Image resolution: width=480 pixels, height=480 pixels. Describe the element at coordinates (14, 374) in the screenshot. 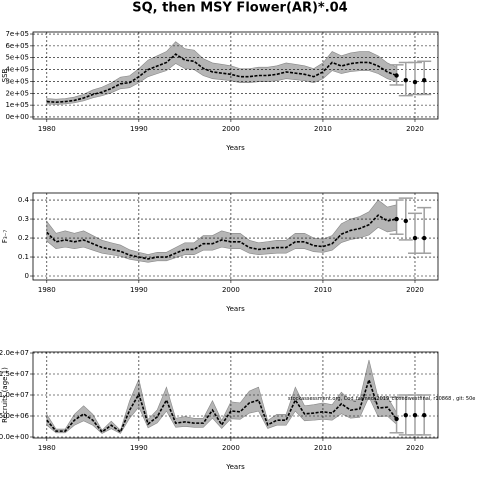

I see `y-tick-label: 1.5e+07` at that location.